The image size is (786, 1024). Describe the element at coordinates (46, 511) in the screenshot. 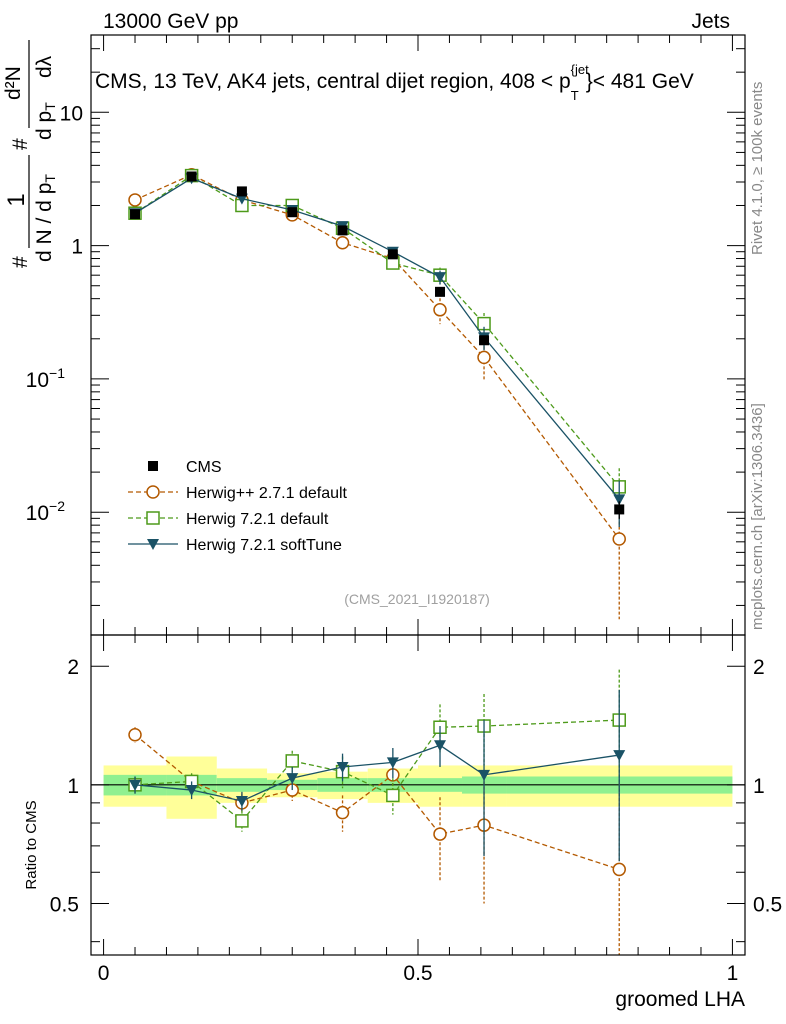

I see `main-y-tick-label: 10⁻²` at that location.